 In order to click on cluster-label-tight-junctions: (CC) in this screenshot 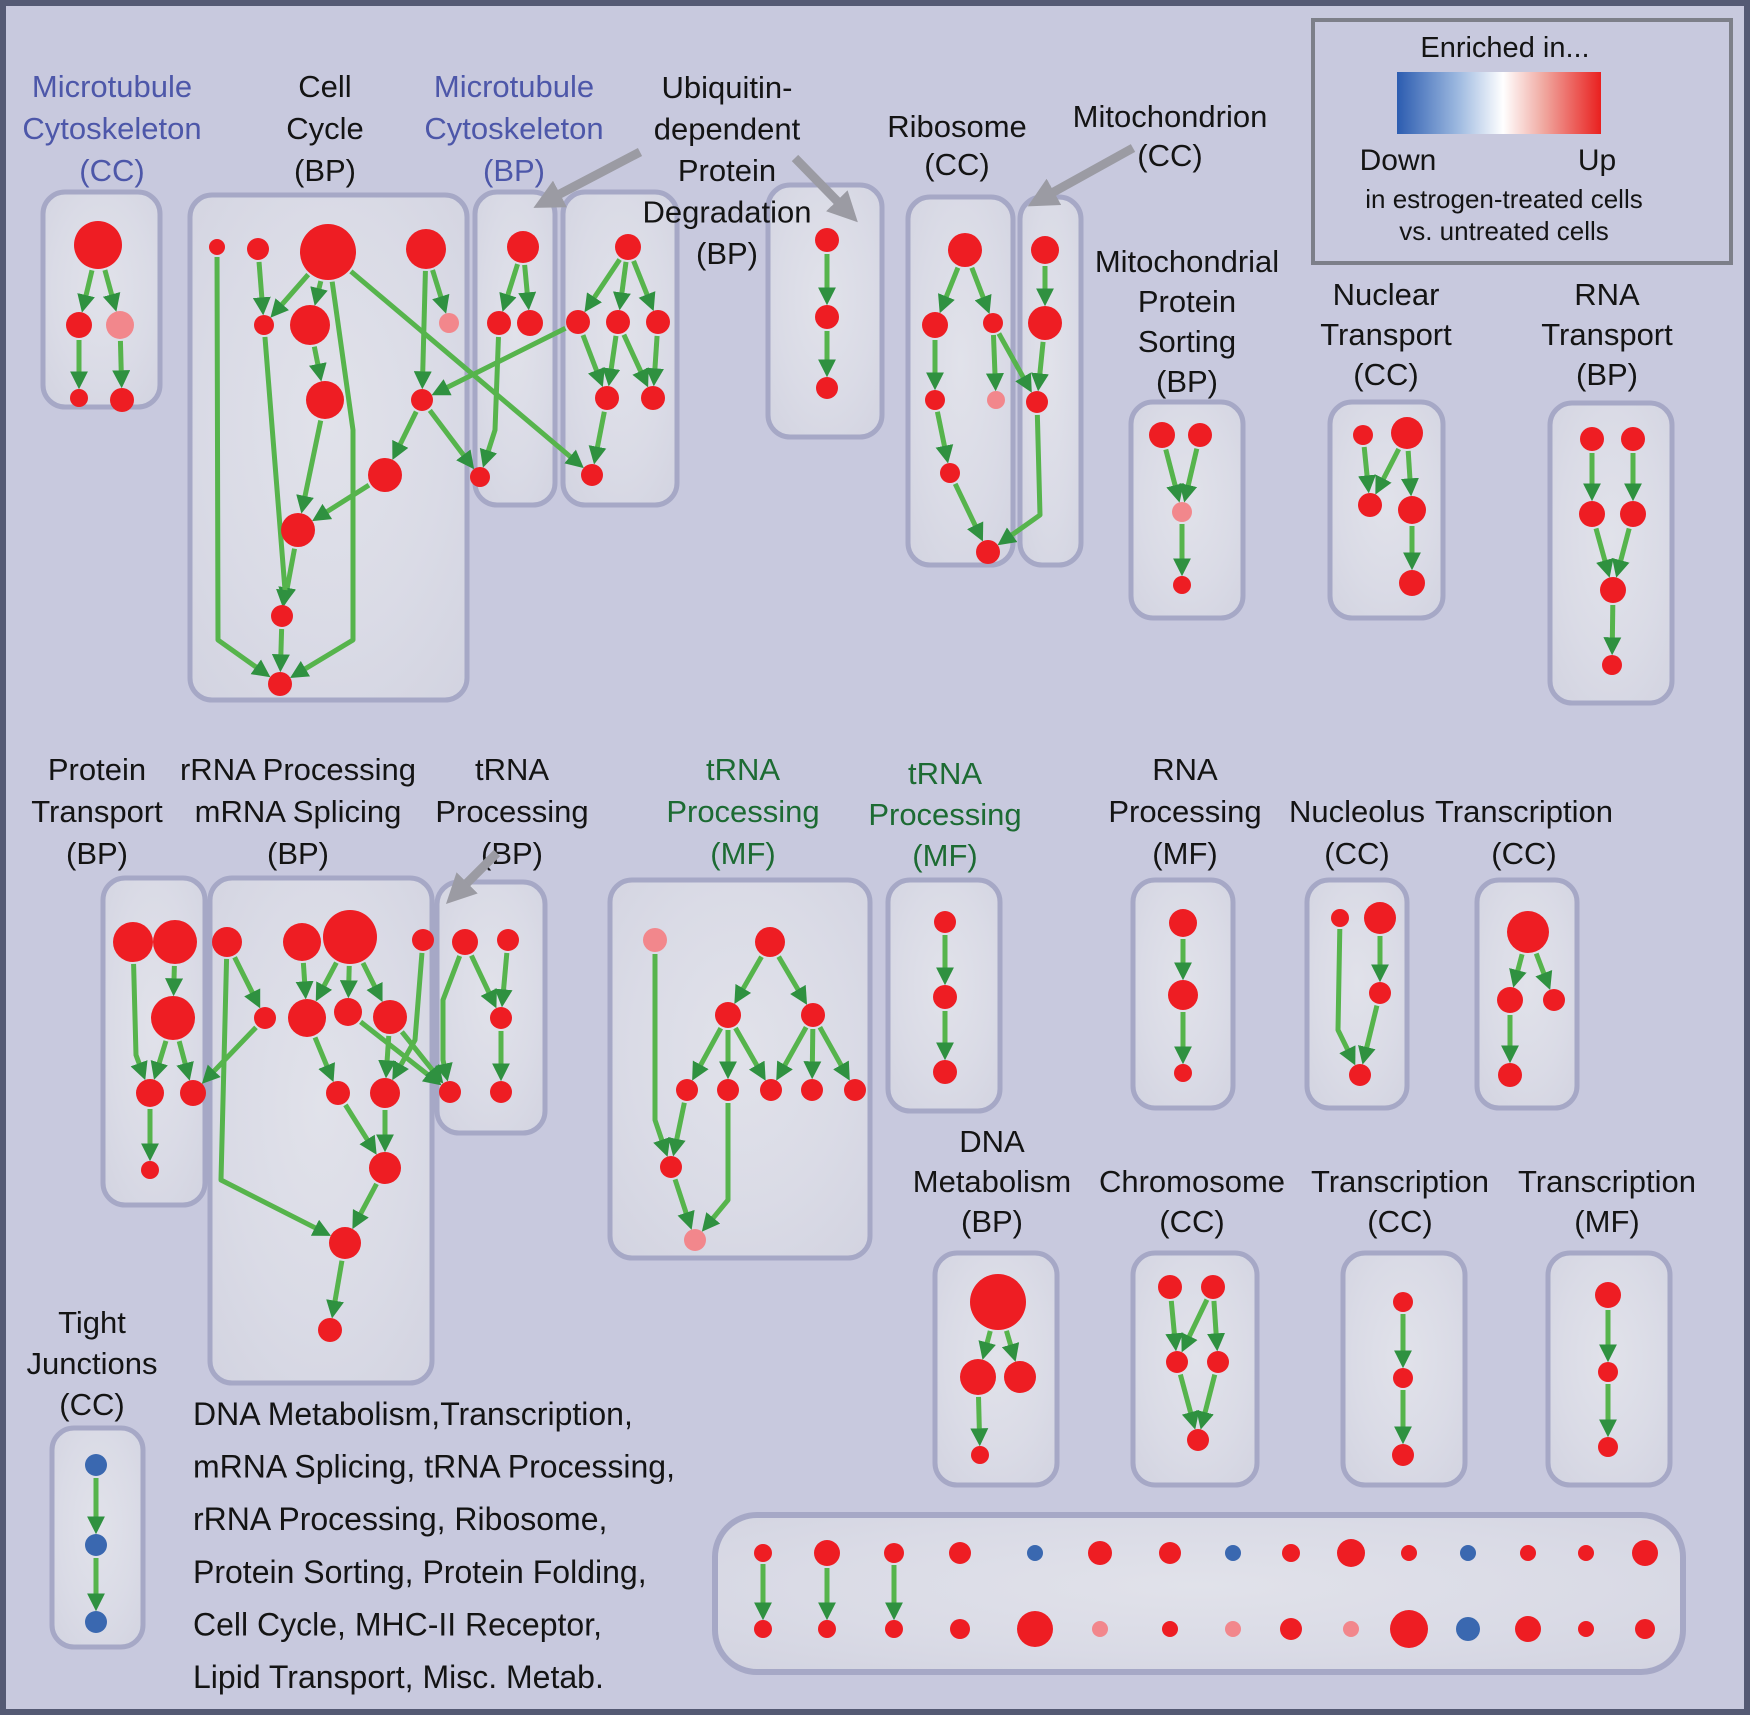, I will do `click(91, 1404)`.